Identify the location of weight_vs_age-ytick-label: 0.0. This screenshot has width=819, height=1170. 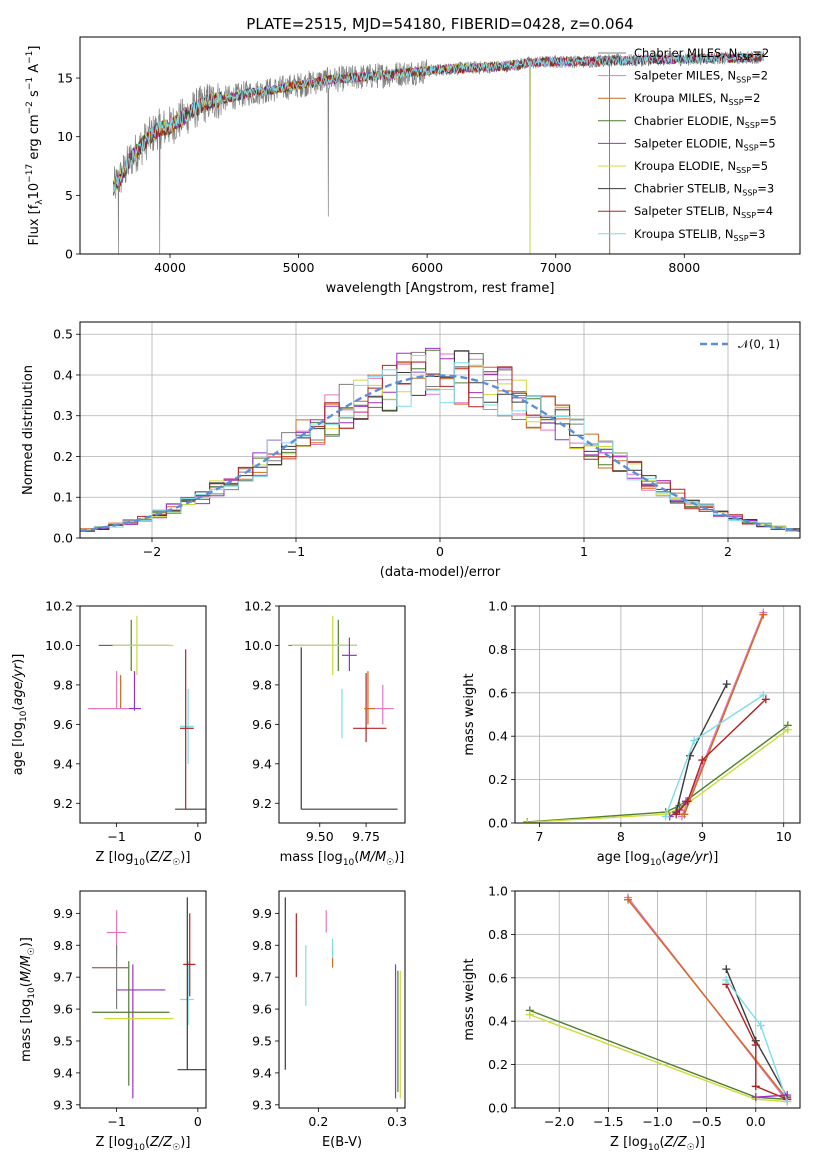
(498, 823).